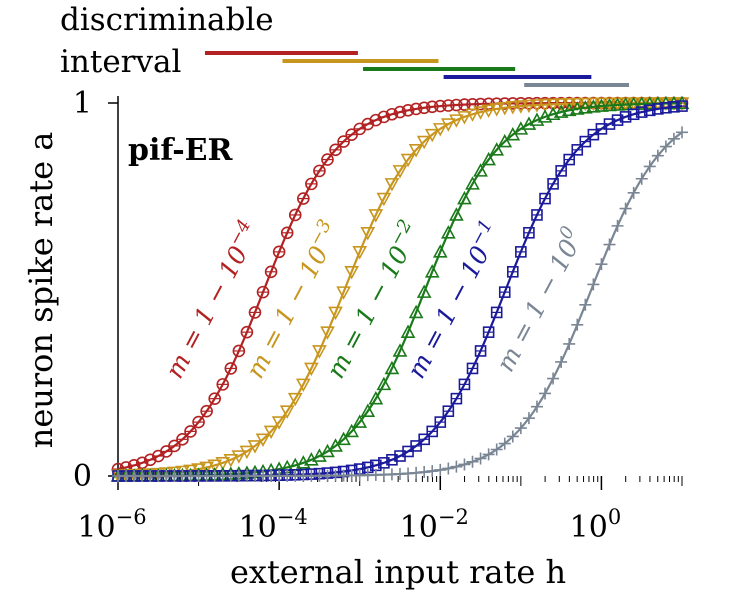 The height and width of the screenshot is (602, 756). I want to click on y-axis-label: neuron spike rate a, so click(41, 290).